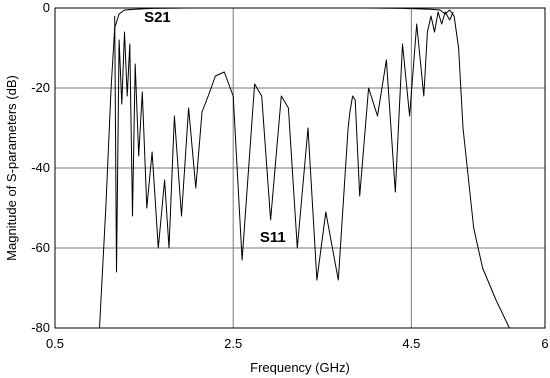 The height and width of the screenshot is (378, 550). Describe the element at coordinates (300, 367) in the screenshot. I see `x-axis-title: Frequency (GHz)` at that location.